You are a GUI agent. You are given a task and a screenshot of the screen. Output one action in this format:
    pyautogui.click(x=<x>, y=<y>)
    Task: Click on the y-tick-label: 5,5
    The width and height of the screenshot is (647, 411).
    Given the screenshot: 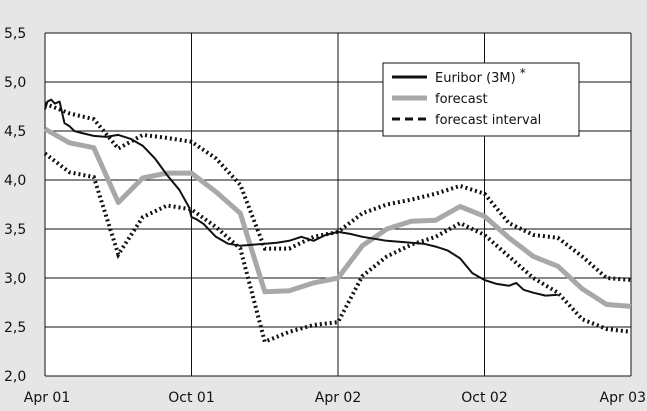 What is the action you would take?
    pyautogui.click(x=15, y=34)
    